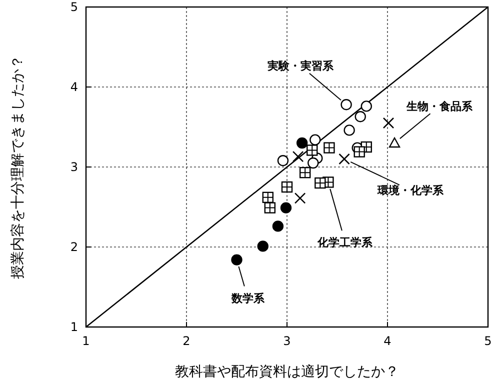  What do you see at coordinates (74, 7) in the screenshot?
I see `y-tick-label: 5` at bounding box center [74, 7].